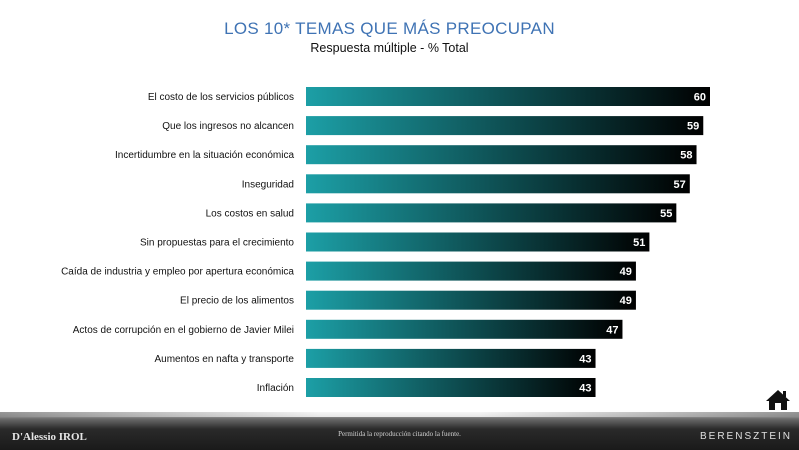  I want to click on berensztein-logo: BERENSZTEIN, so click(746, 436).